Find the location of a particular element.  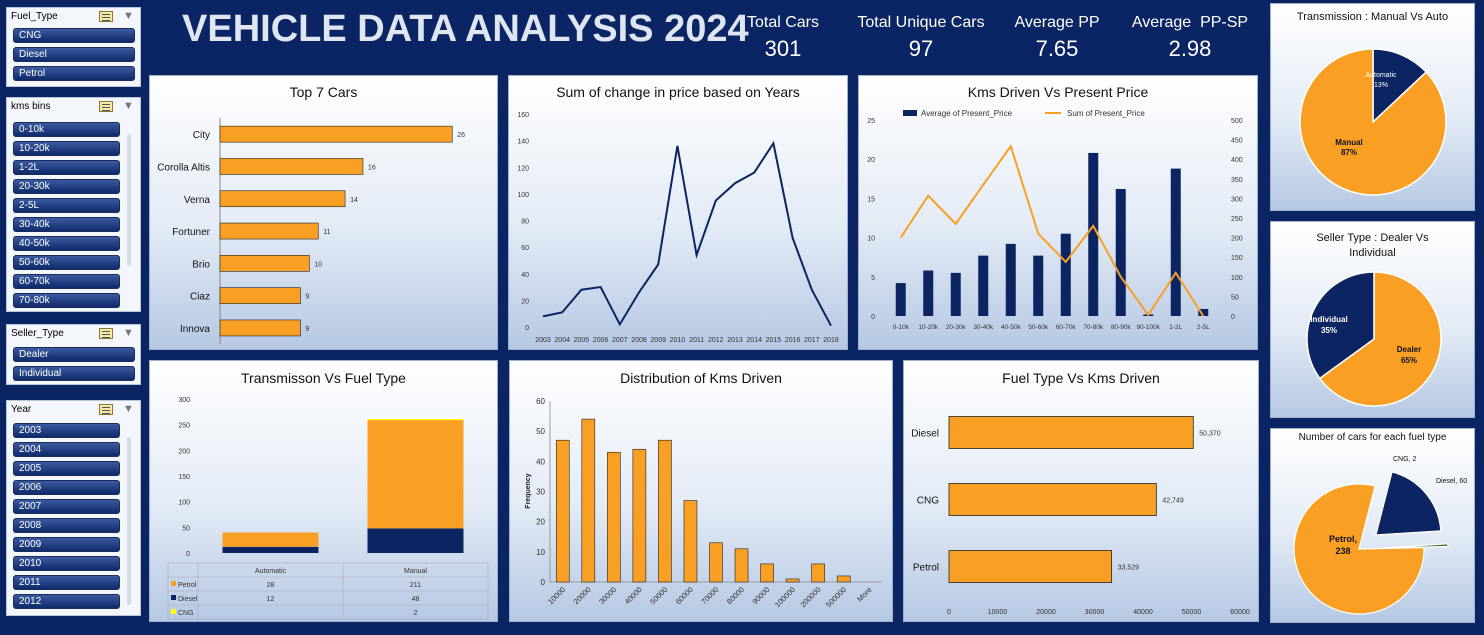

slicer-item-year: 2004 is located at coordinates (66, 449).